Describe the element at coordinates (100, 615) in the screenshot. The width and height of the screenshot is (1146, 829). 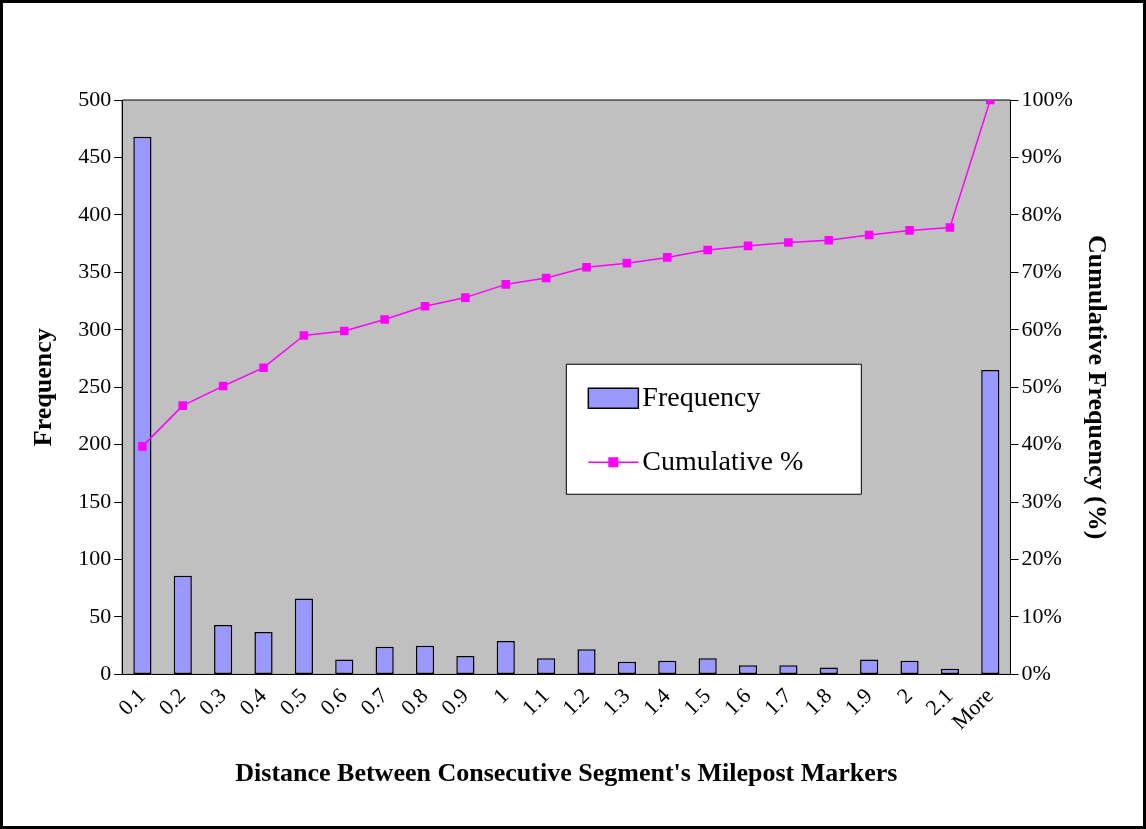
I see `y-tick-label: 50` at that location.